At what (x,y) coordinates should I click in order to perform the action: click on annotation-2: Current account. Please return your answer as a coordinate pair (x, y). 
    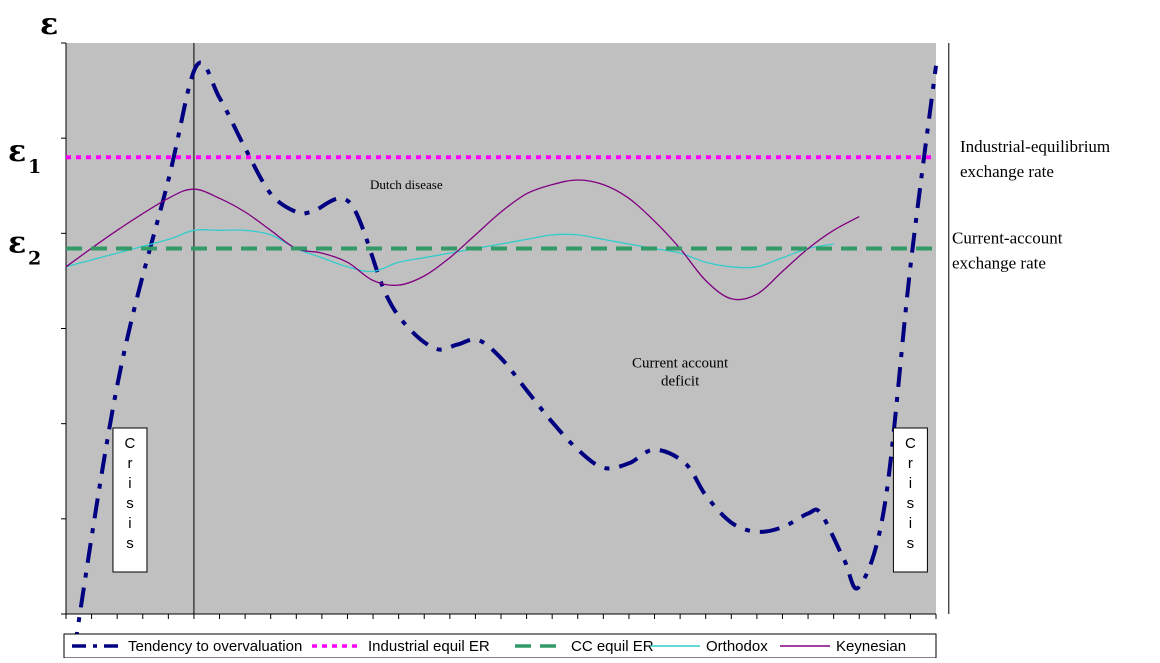
    Looking at the image, I should click on (680, 363).